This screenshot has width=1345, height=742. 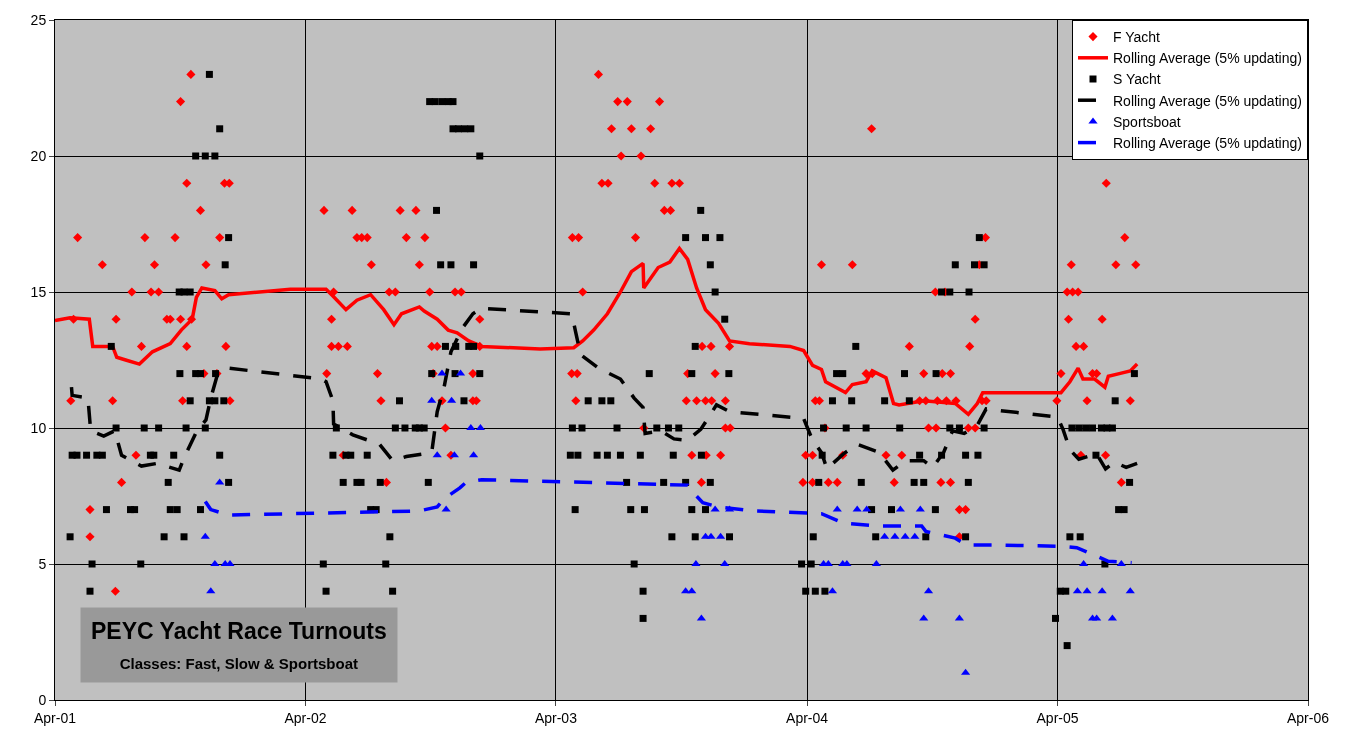 I want to click on x-tick-label: Apr-04, so click(x=807, y=717).